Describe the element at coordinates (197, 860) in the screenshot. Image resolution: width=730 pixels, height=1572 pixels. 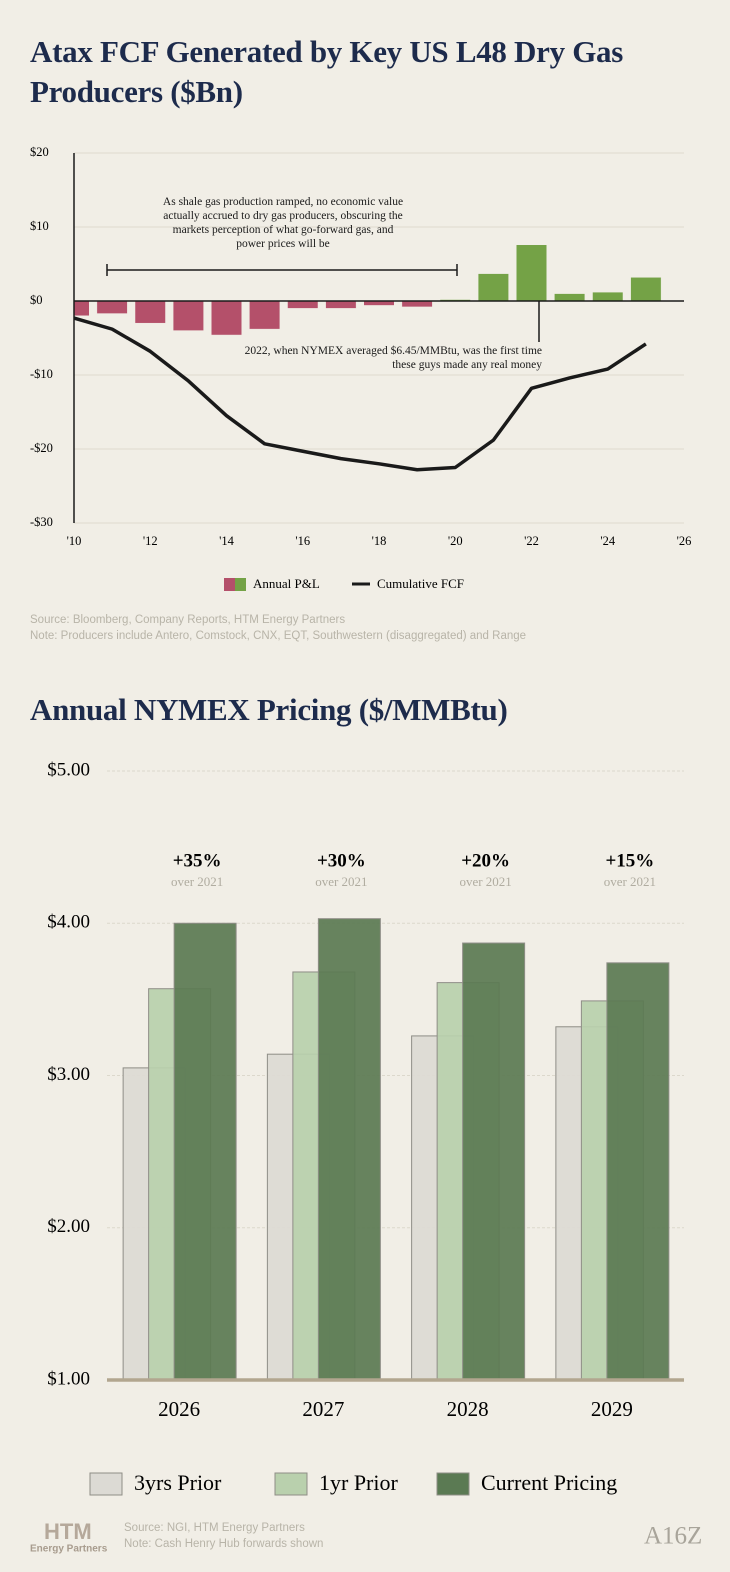
I see `annotation: +35%` at that location.